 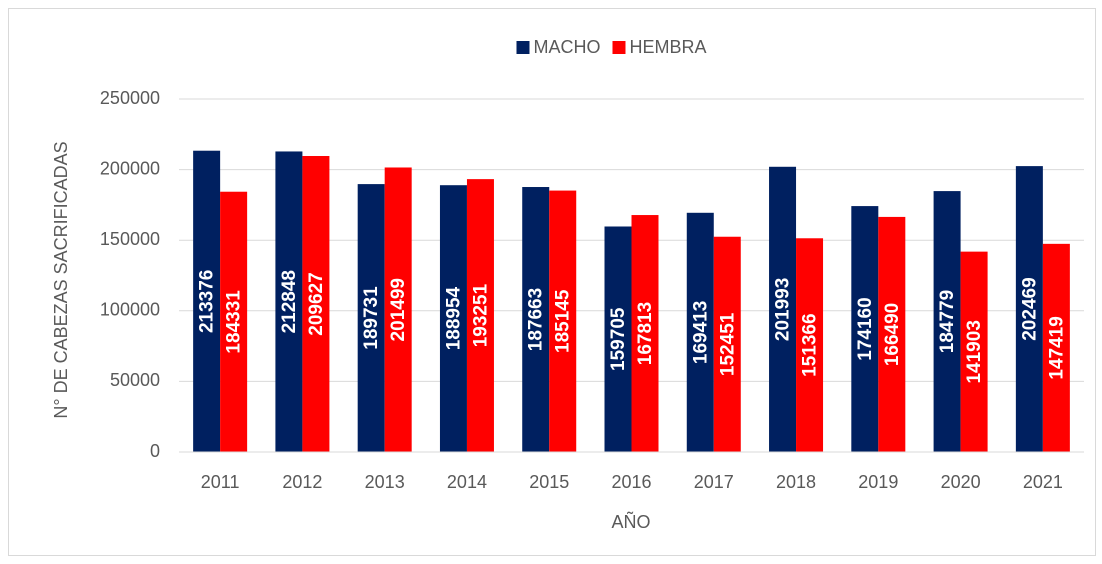 I want to click on x-tick-label: 2016, so click(x=631, y=482).